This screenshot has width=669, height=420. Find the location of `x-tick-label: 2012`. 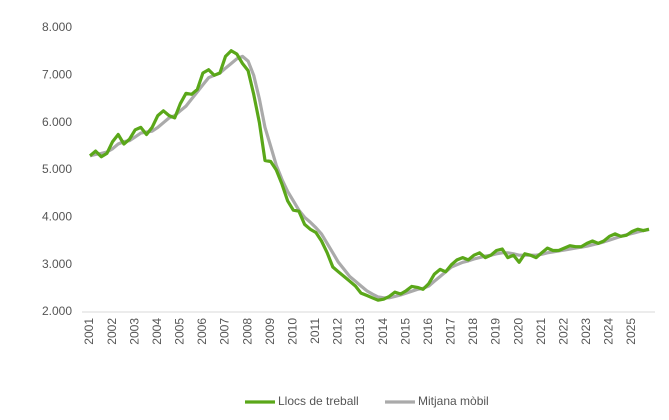

x-tick-label: 2012 is located at coordinates (338, 331).